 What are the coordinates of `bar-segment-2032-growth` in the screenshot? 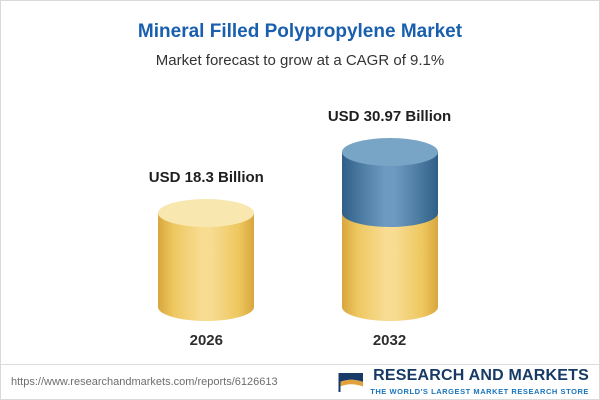 It's located at (389, 182).